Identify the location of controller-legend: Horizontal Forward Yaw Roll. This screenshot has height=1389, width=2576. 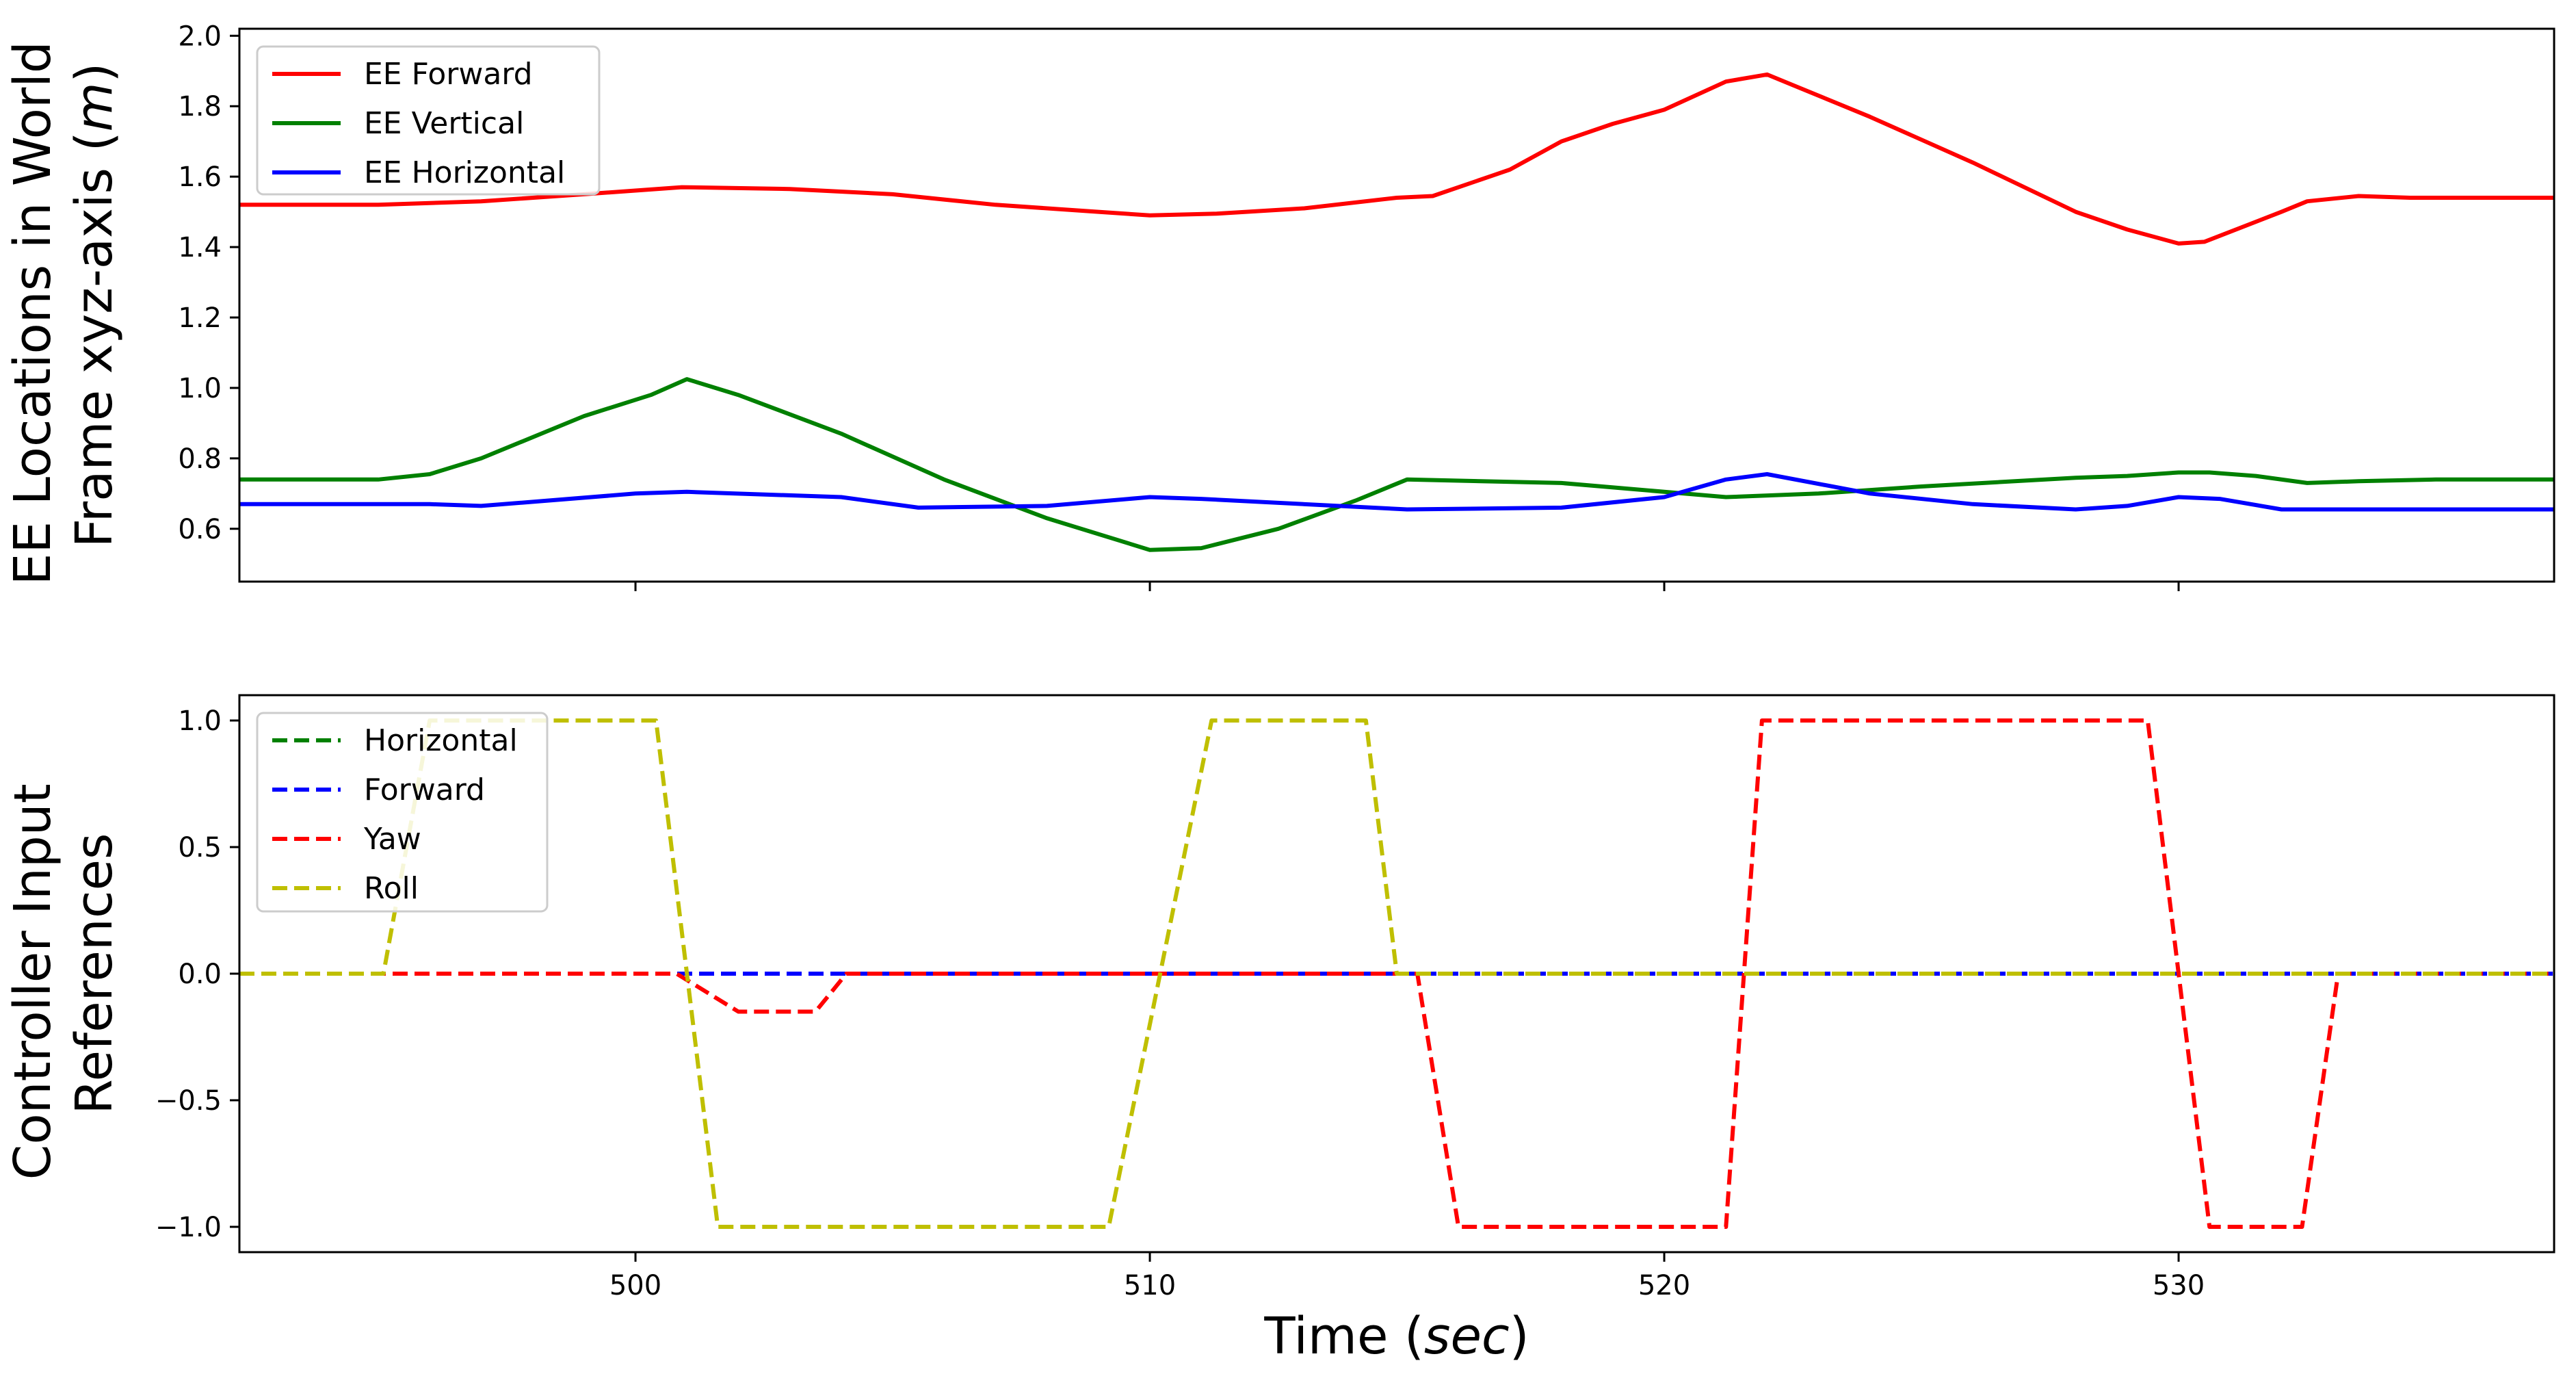
(402, 813).